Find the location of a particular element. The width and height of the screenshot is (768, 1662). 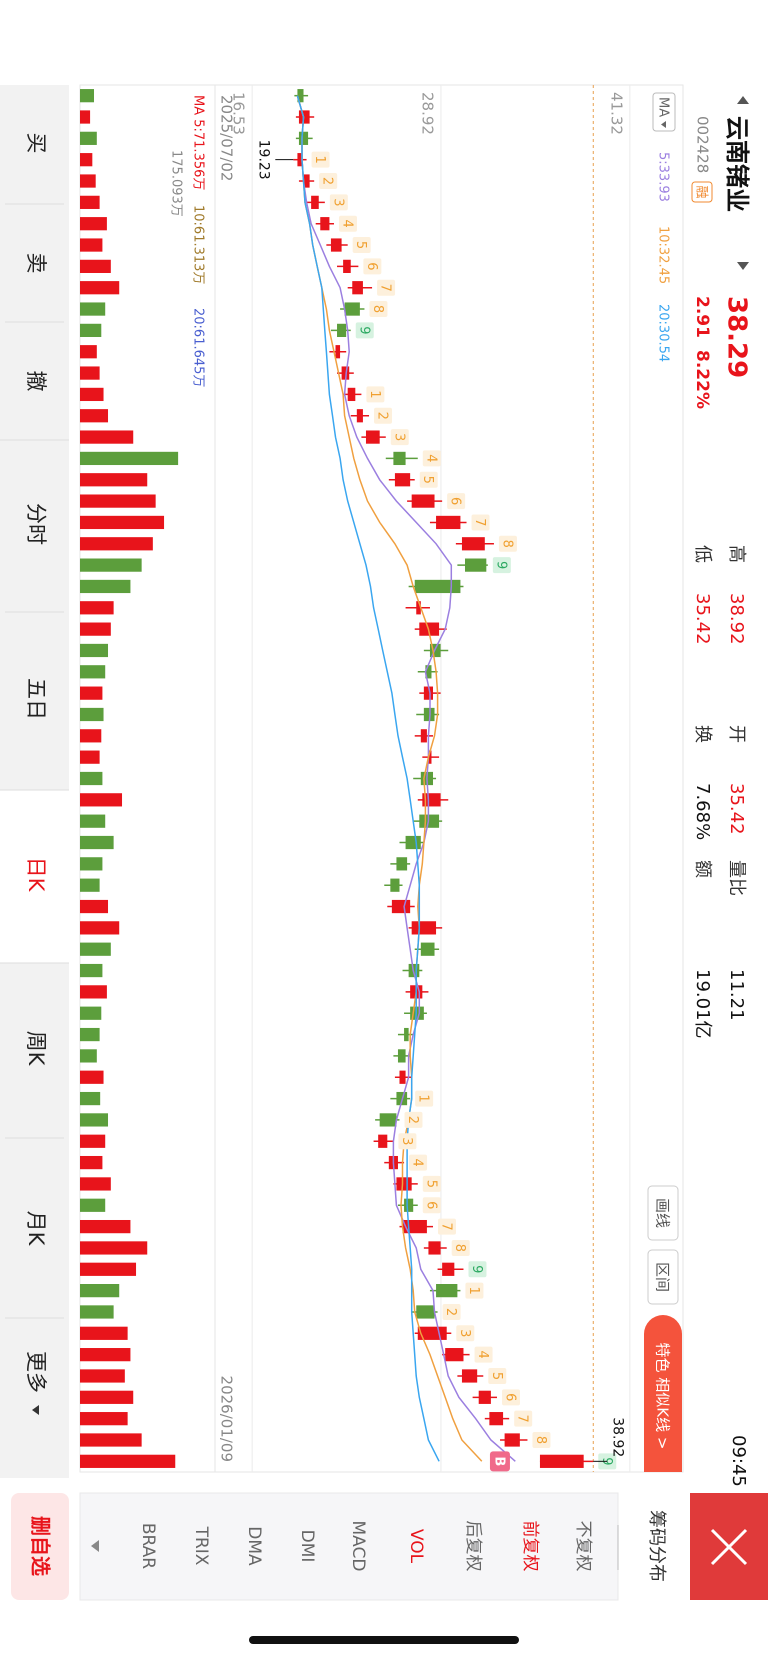

ma-legend: 20:30.54 is located at coordinates (663, 333).